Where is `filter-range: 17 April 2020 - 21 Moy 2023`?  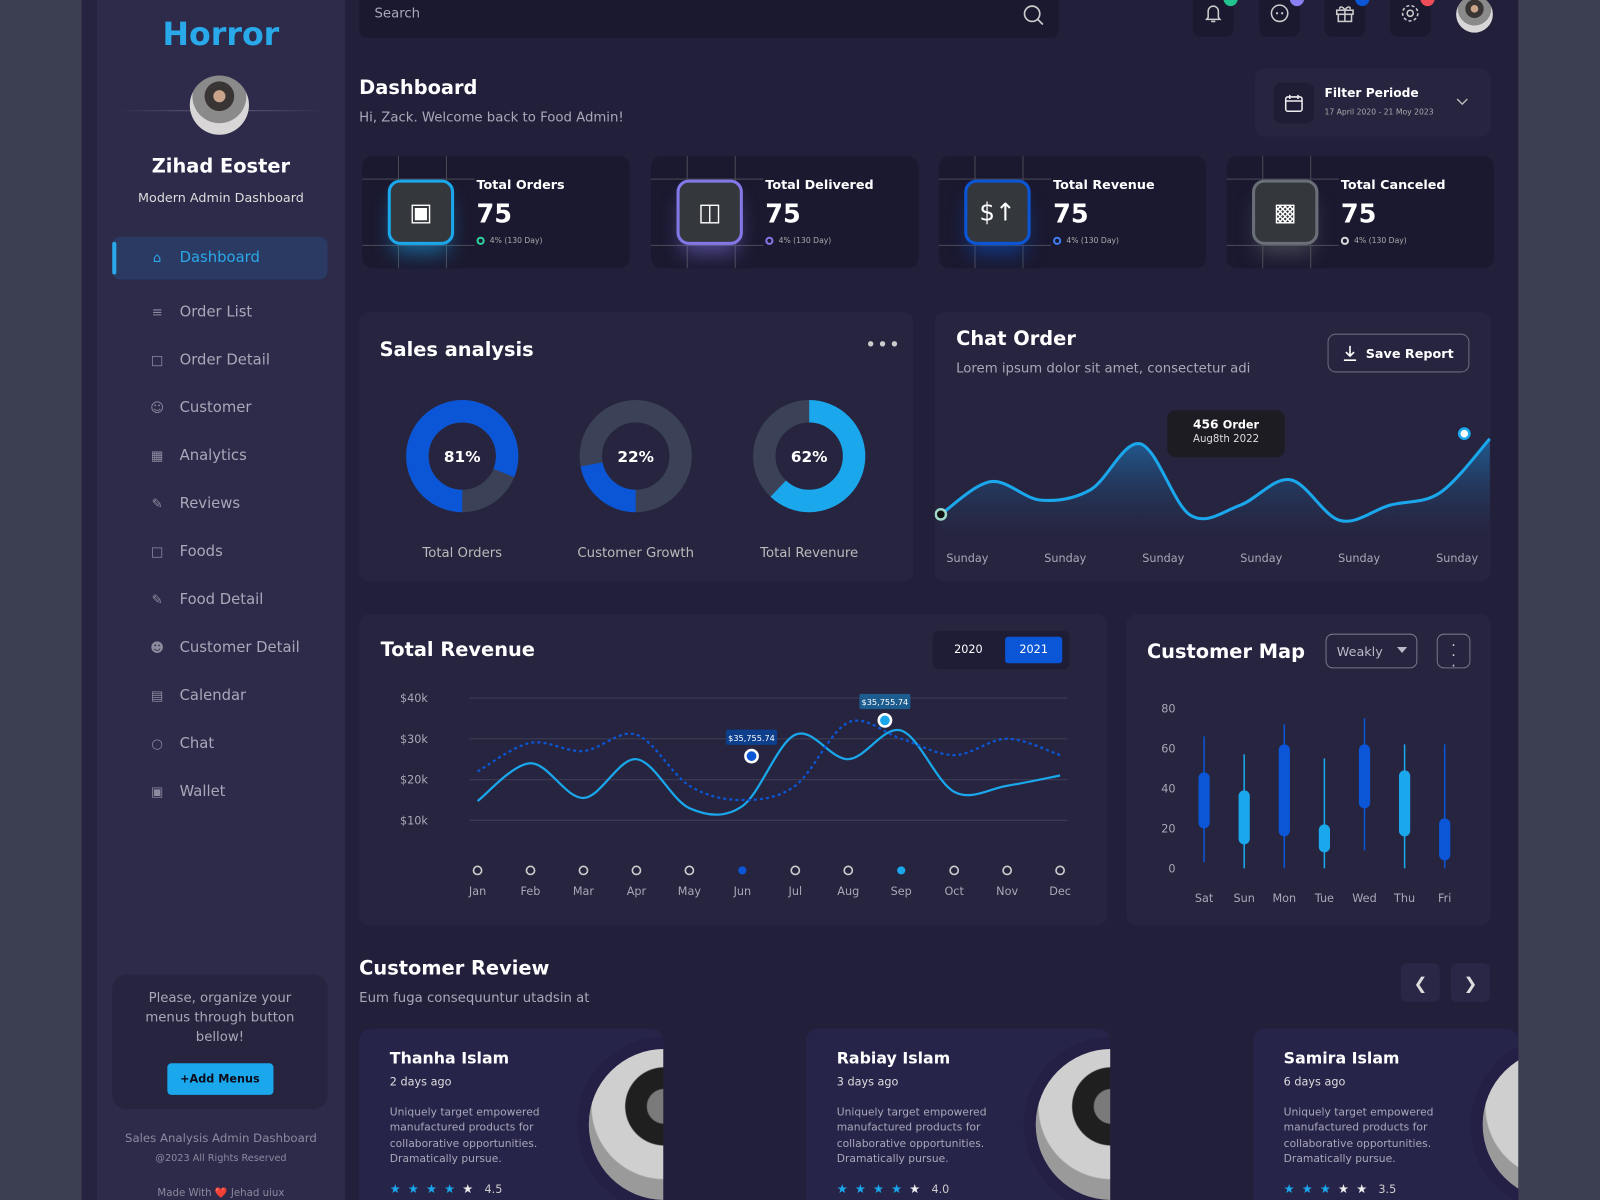 filter-range: 17 April 2020 - 21 Moy 2023 is located at coordinates (1379, 112).